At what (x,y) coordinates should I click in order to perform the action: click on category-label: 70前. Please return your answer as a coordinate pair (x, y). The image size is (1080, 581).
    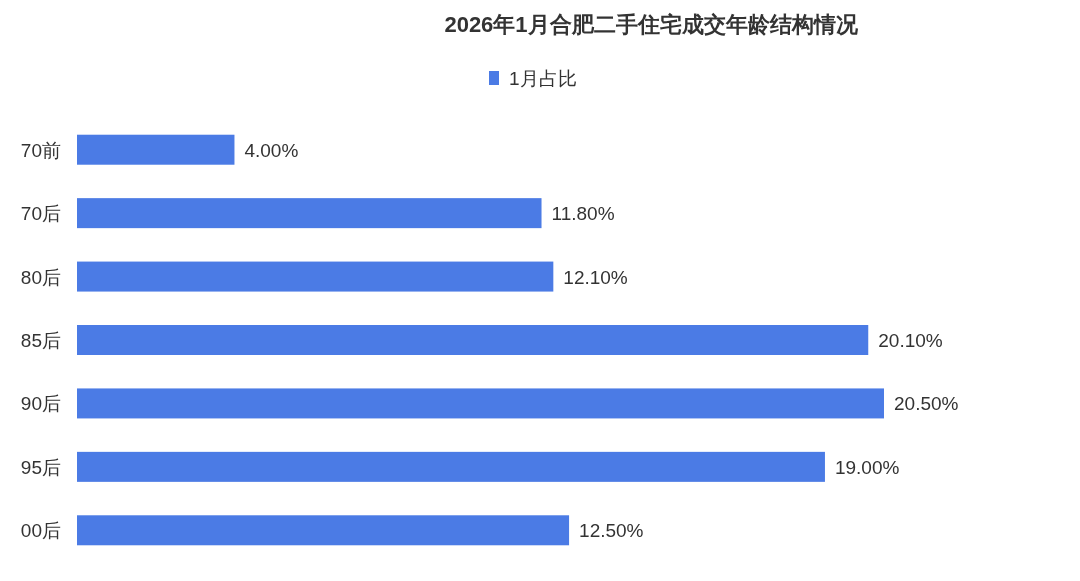
    Looking at the image, I should click on (40, 150).